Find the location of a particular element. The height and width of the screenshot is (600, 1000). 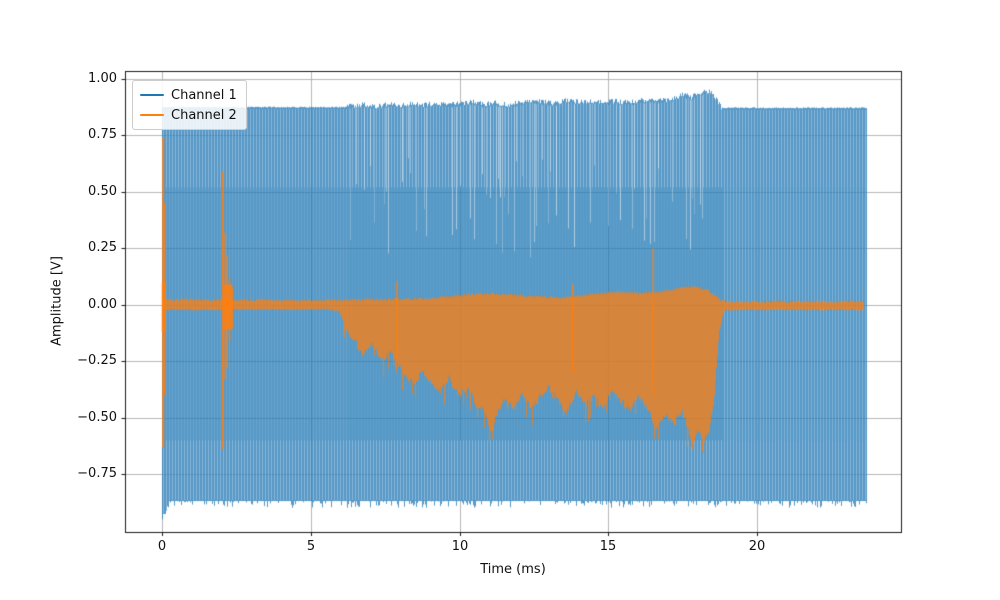

x-tick-label: 15 is located at coordinates (608, 546).